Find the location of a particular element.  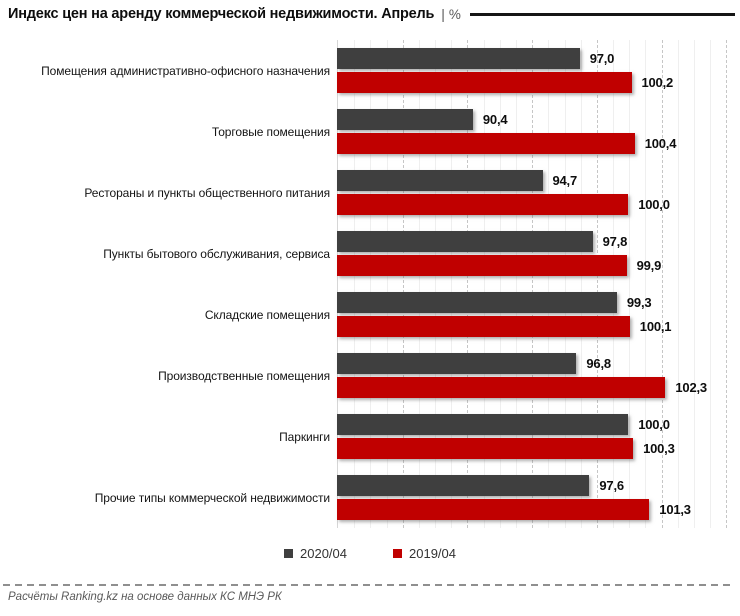

title-unit-label: % is located at coordinates (454, 14).